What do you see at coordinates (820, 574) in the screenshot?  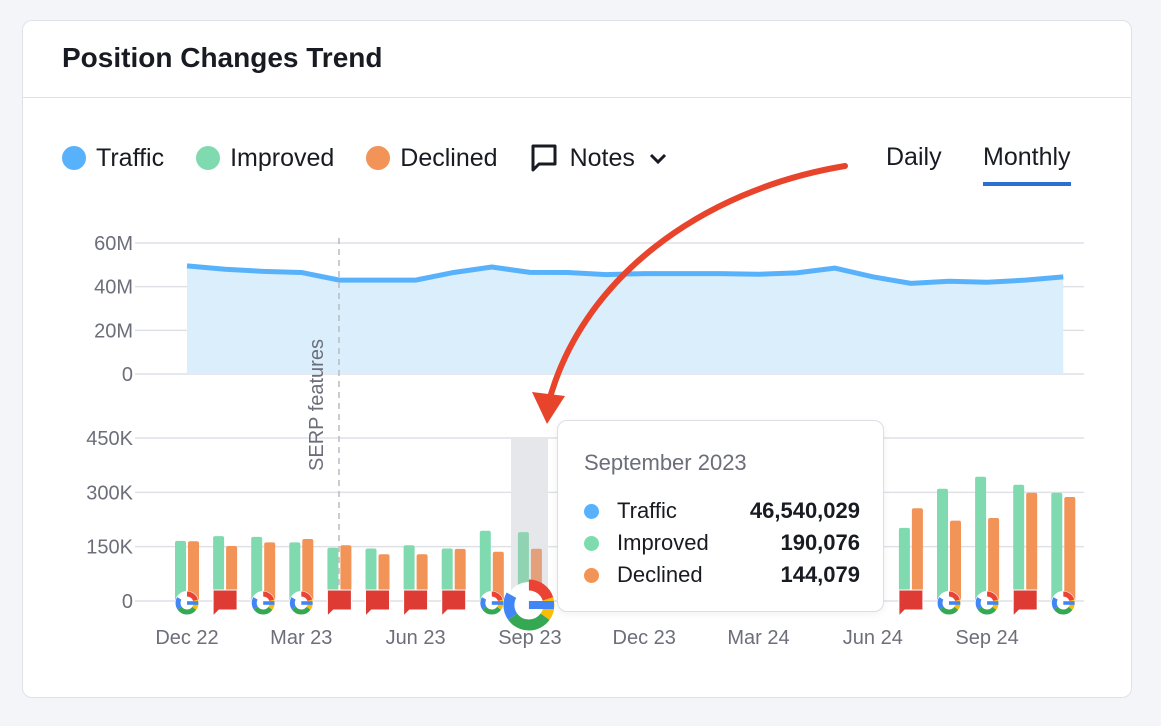 I see `tooltip-value: 144,079` at bounding box center [820, 574].